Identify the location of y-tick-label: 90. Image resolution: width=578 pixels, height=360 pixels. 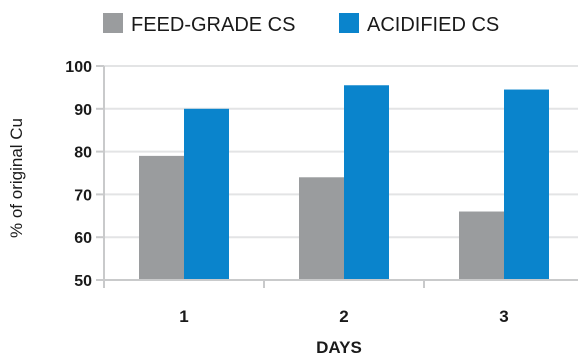
(83, 110).